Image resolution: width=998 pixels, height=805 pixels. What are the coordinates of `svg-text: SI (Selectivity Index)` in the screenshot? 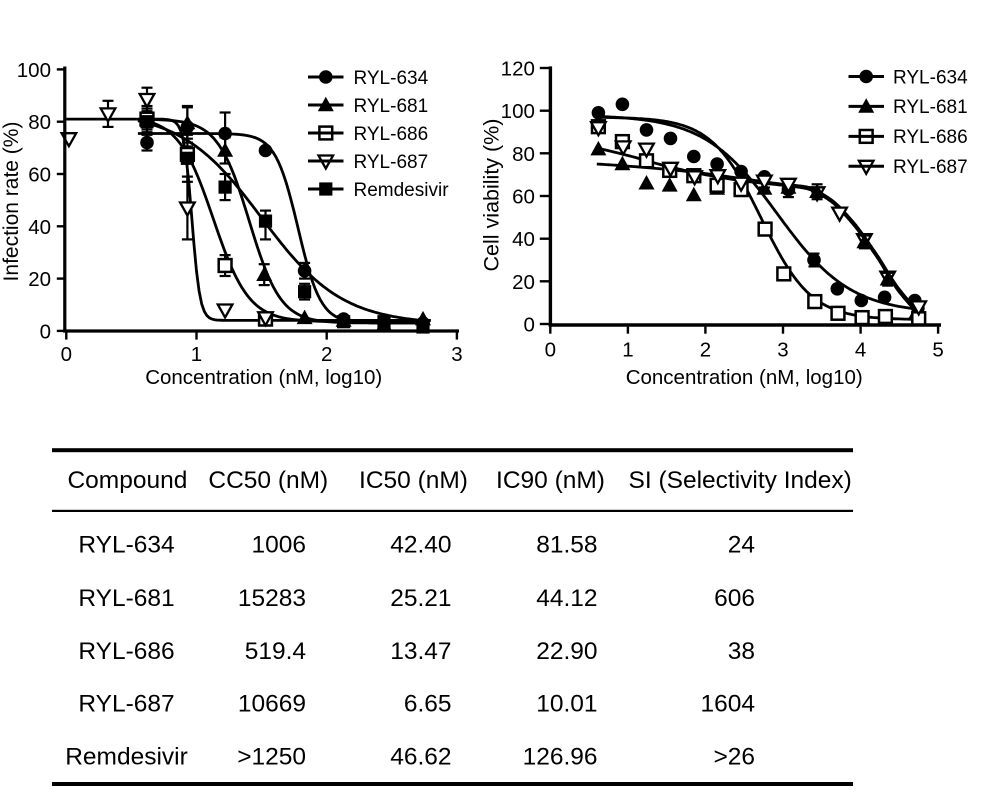 It's located at (740, 480).